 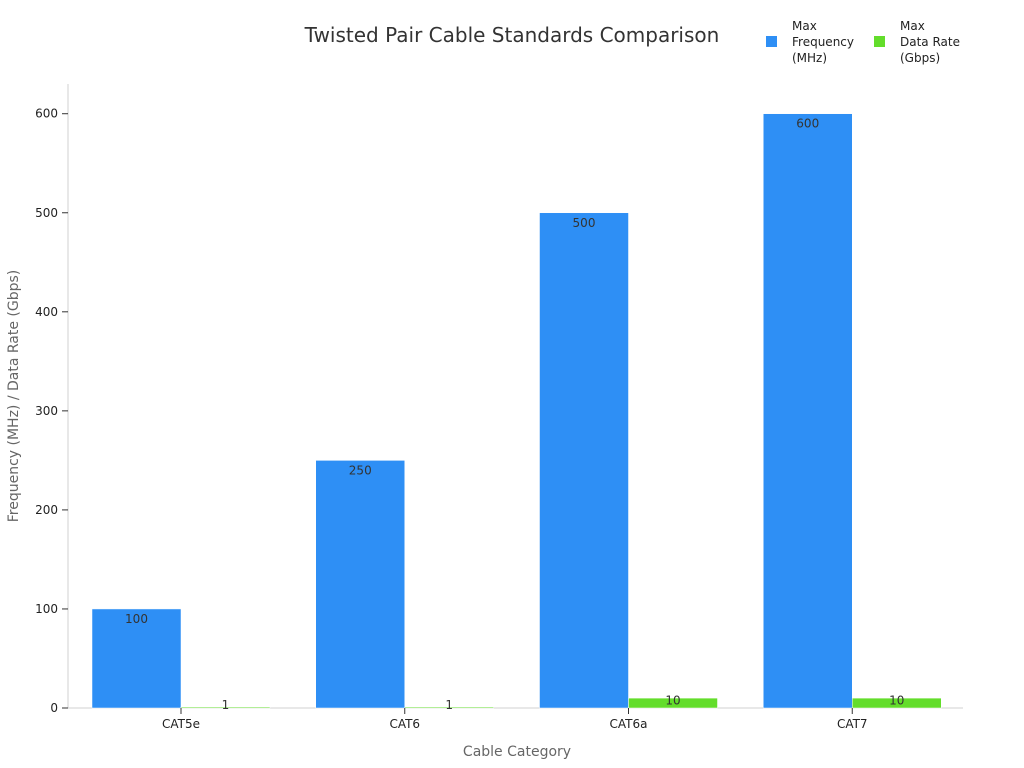 I want to click on y-axis-title: Frequency (MHz) / Data Rate (Gbps), so click(x=14, y=396).